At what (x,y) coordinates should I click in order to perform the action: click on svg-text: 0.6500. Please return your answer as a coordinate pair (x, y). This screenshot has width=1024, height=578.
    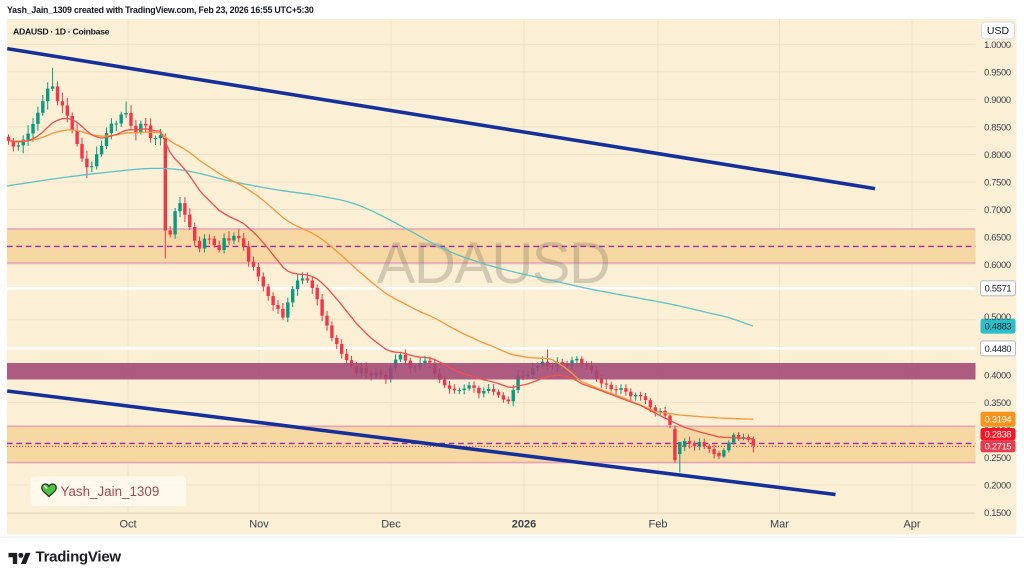
    Looking at the image, I should click on (997, 238).